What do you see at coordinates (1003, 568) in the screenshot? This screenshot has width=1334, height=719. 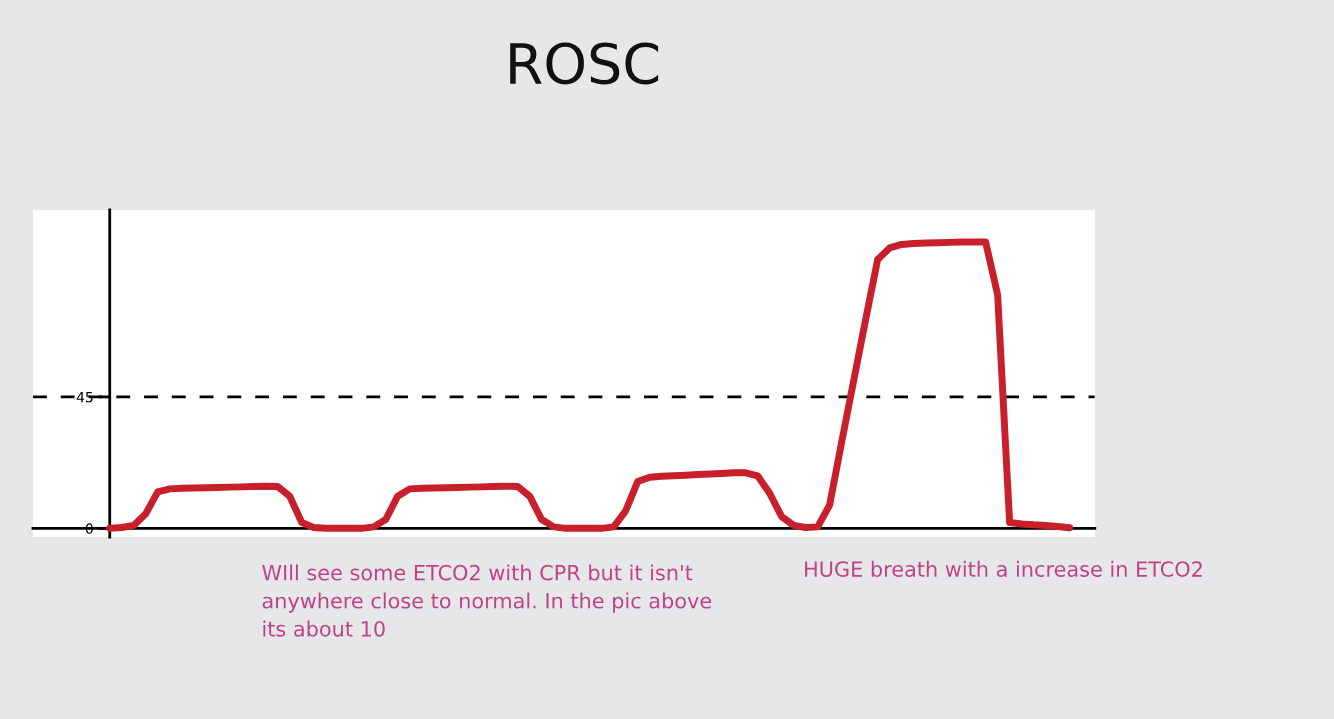 I see `text: HUGE breath with a increase in ETCO2` at bounding box center [1003, 568].